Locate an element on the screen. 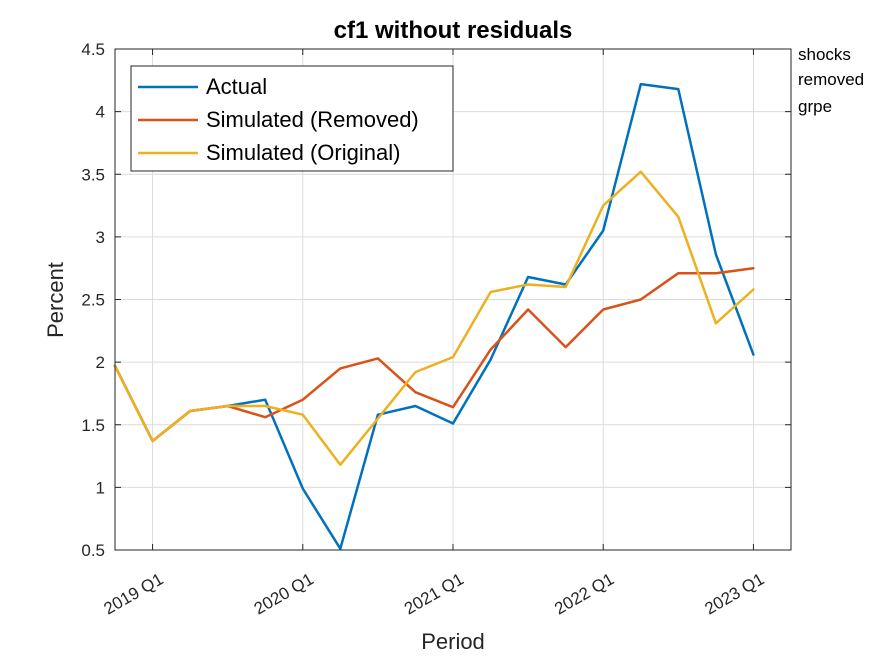 This screenshot has height=656, width=875. y-axis-label: Percent is located at coordinates (55, 300).